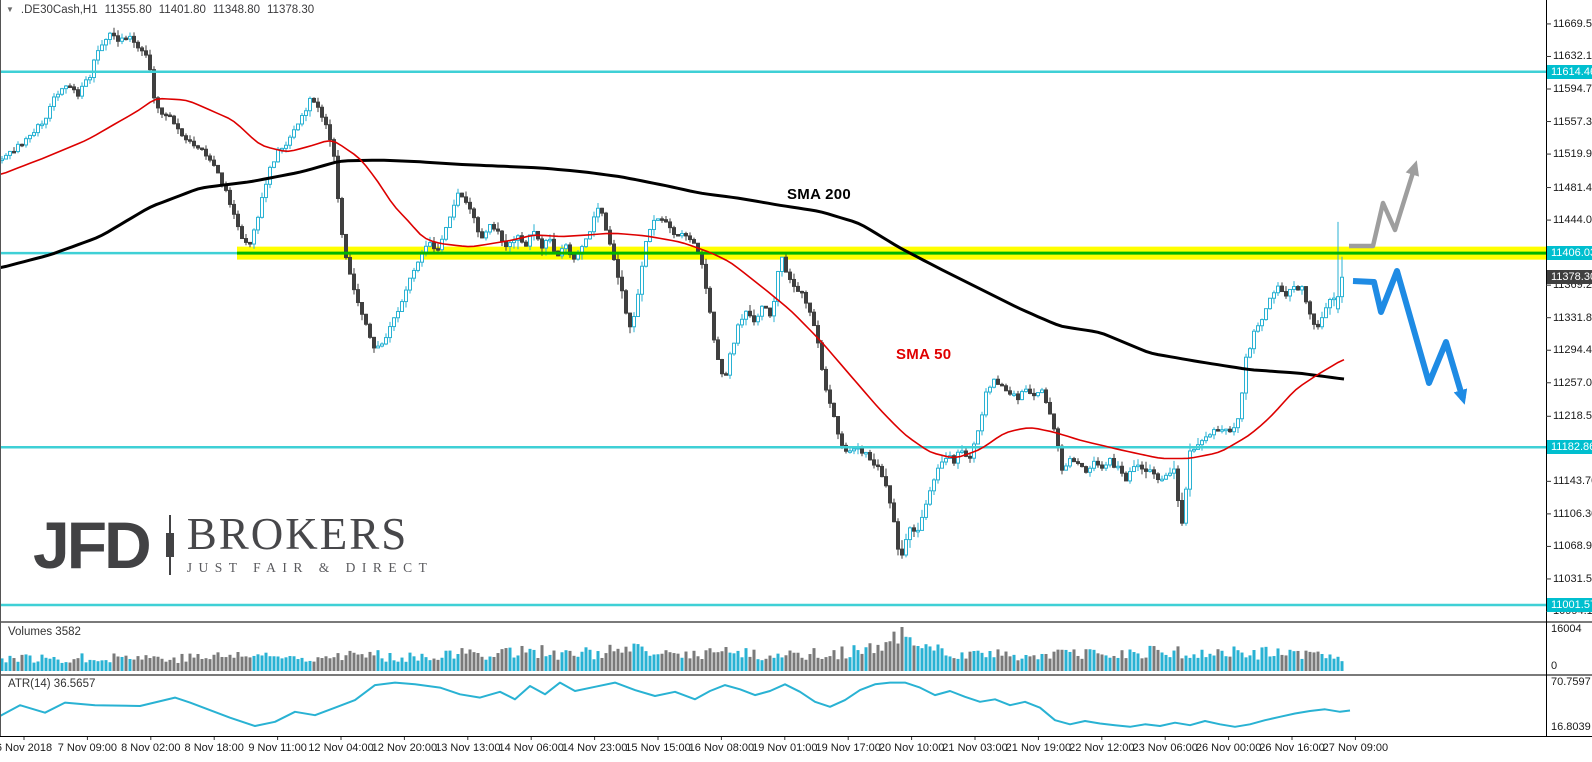  I want to click on price-tick-label: 11594.70, so click(1572, 88).